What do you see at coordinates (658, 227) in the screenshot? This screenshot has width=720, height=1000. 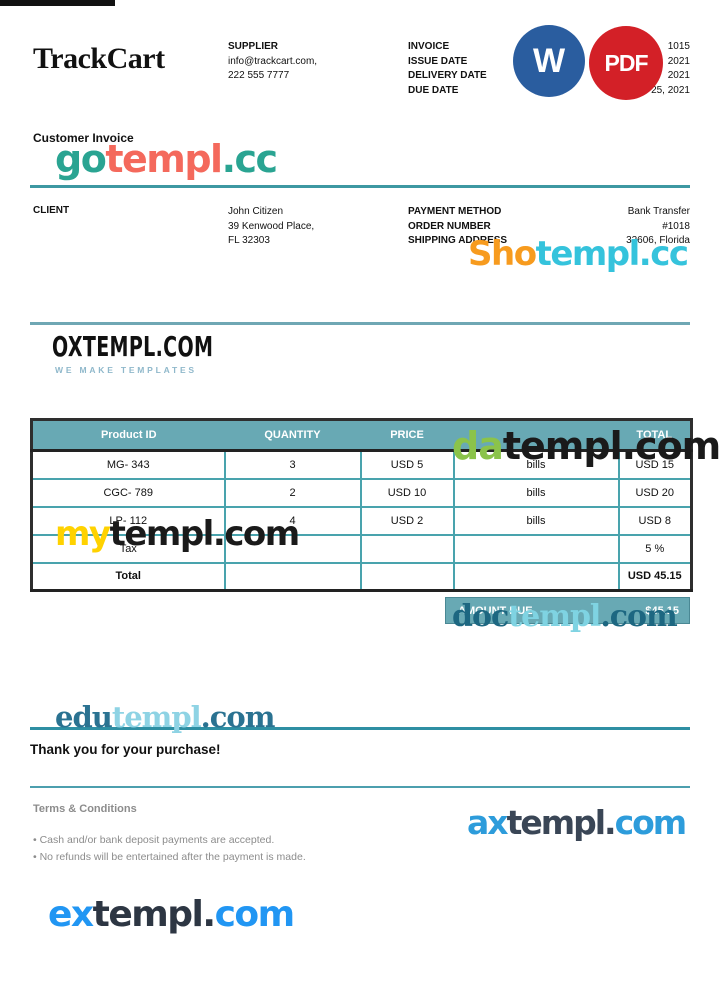 I see `payment-meta-values: Bank Transfer #1018 32606, Florida` at bounding box center [658, 227].